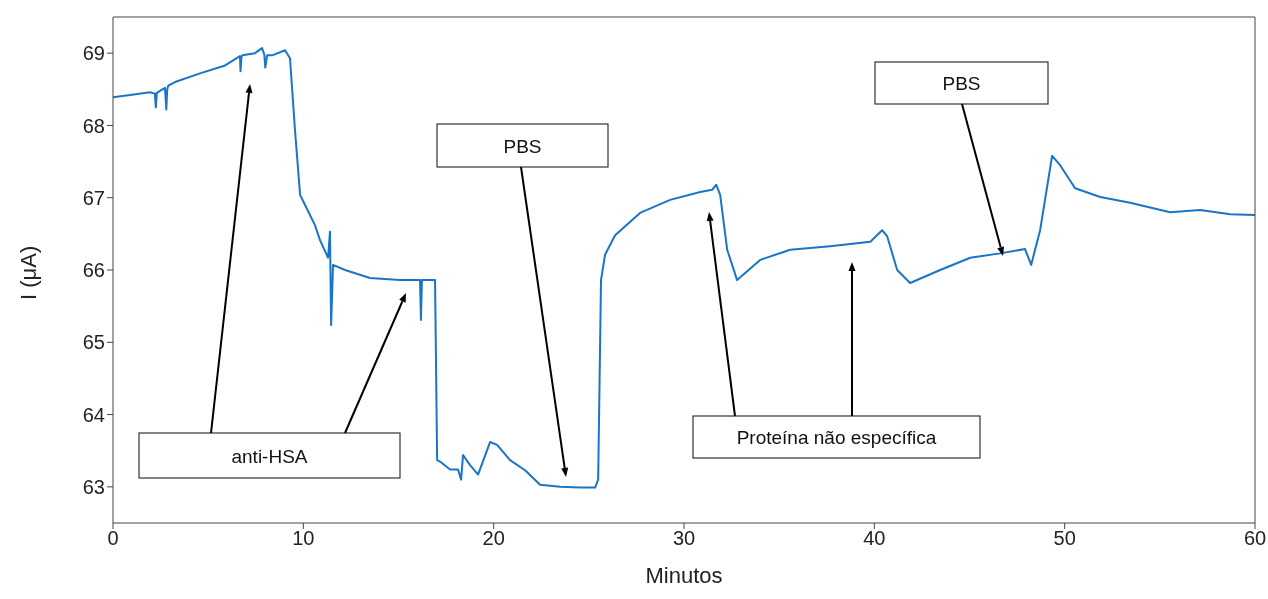 This screenshot has width=1268, height=599. Describe the element at coordinates (93, 342) in the screenshot. I see `y-tick-label: 65` at that location.